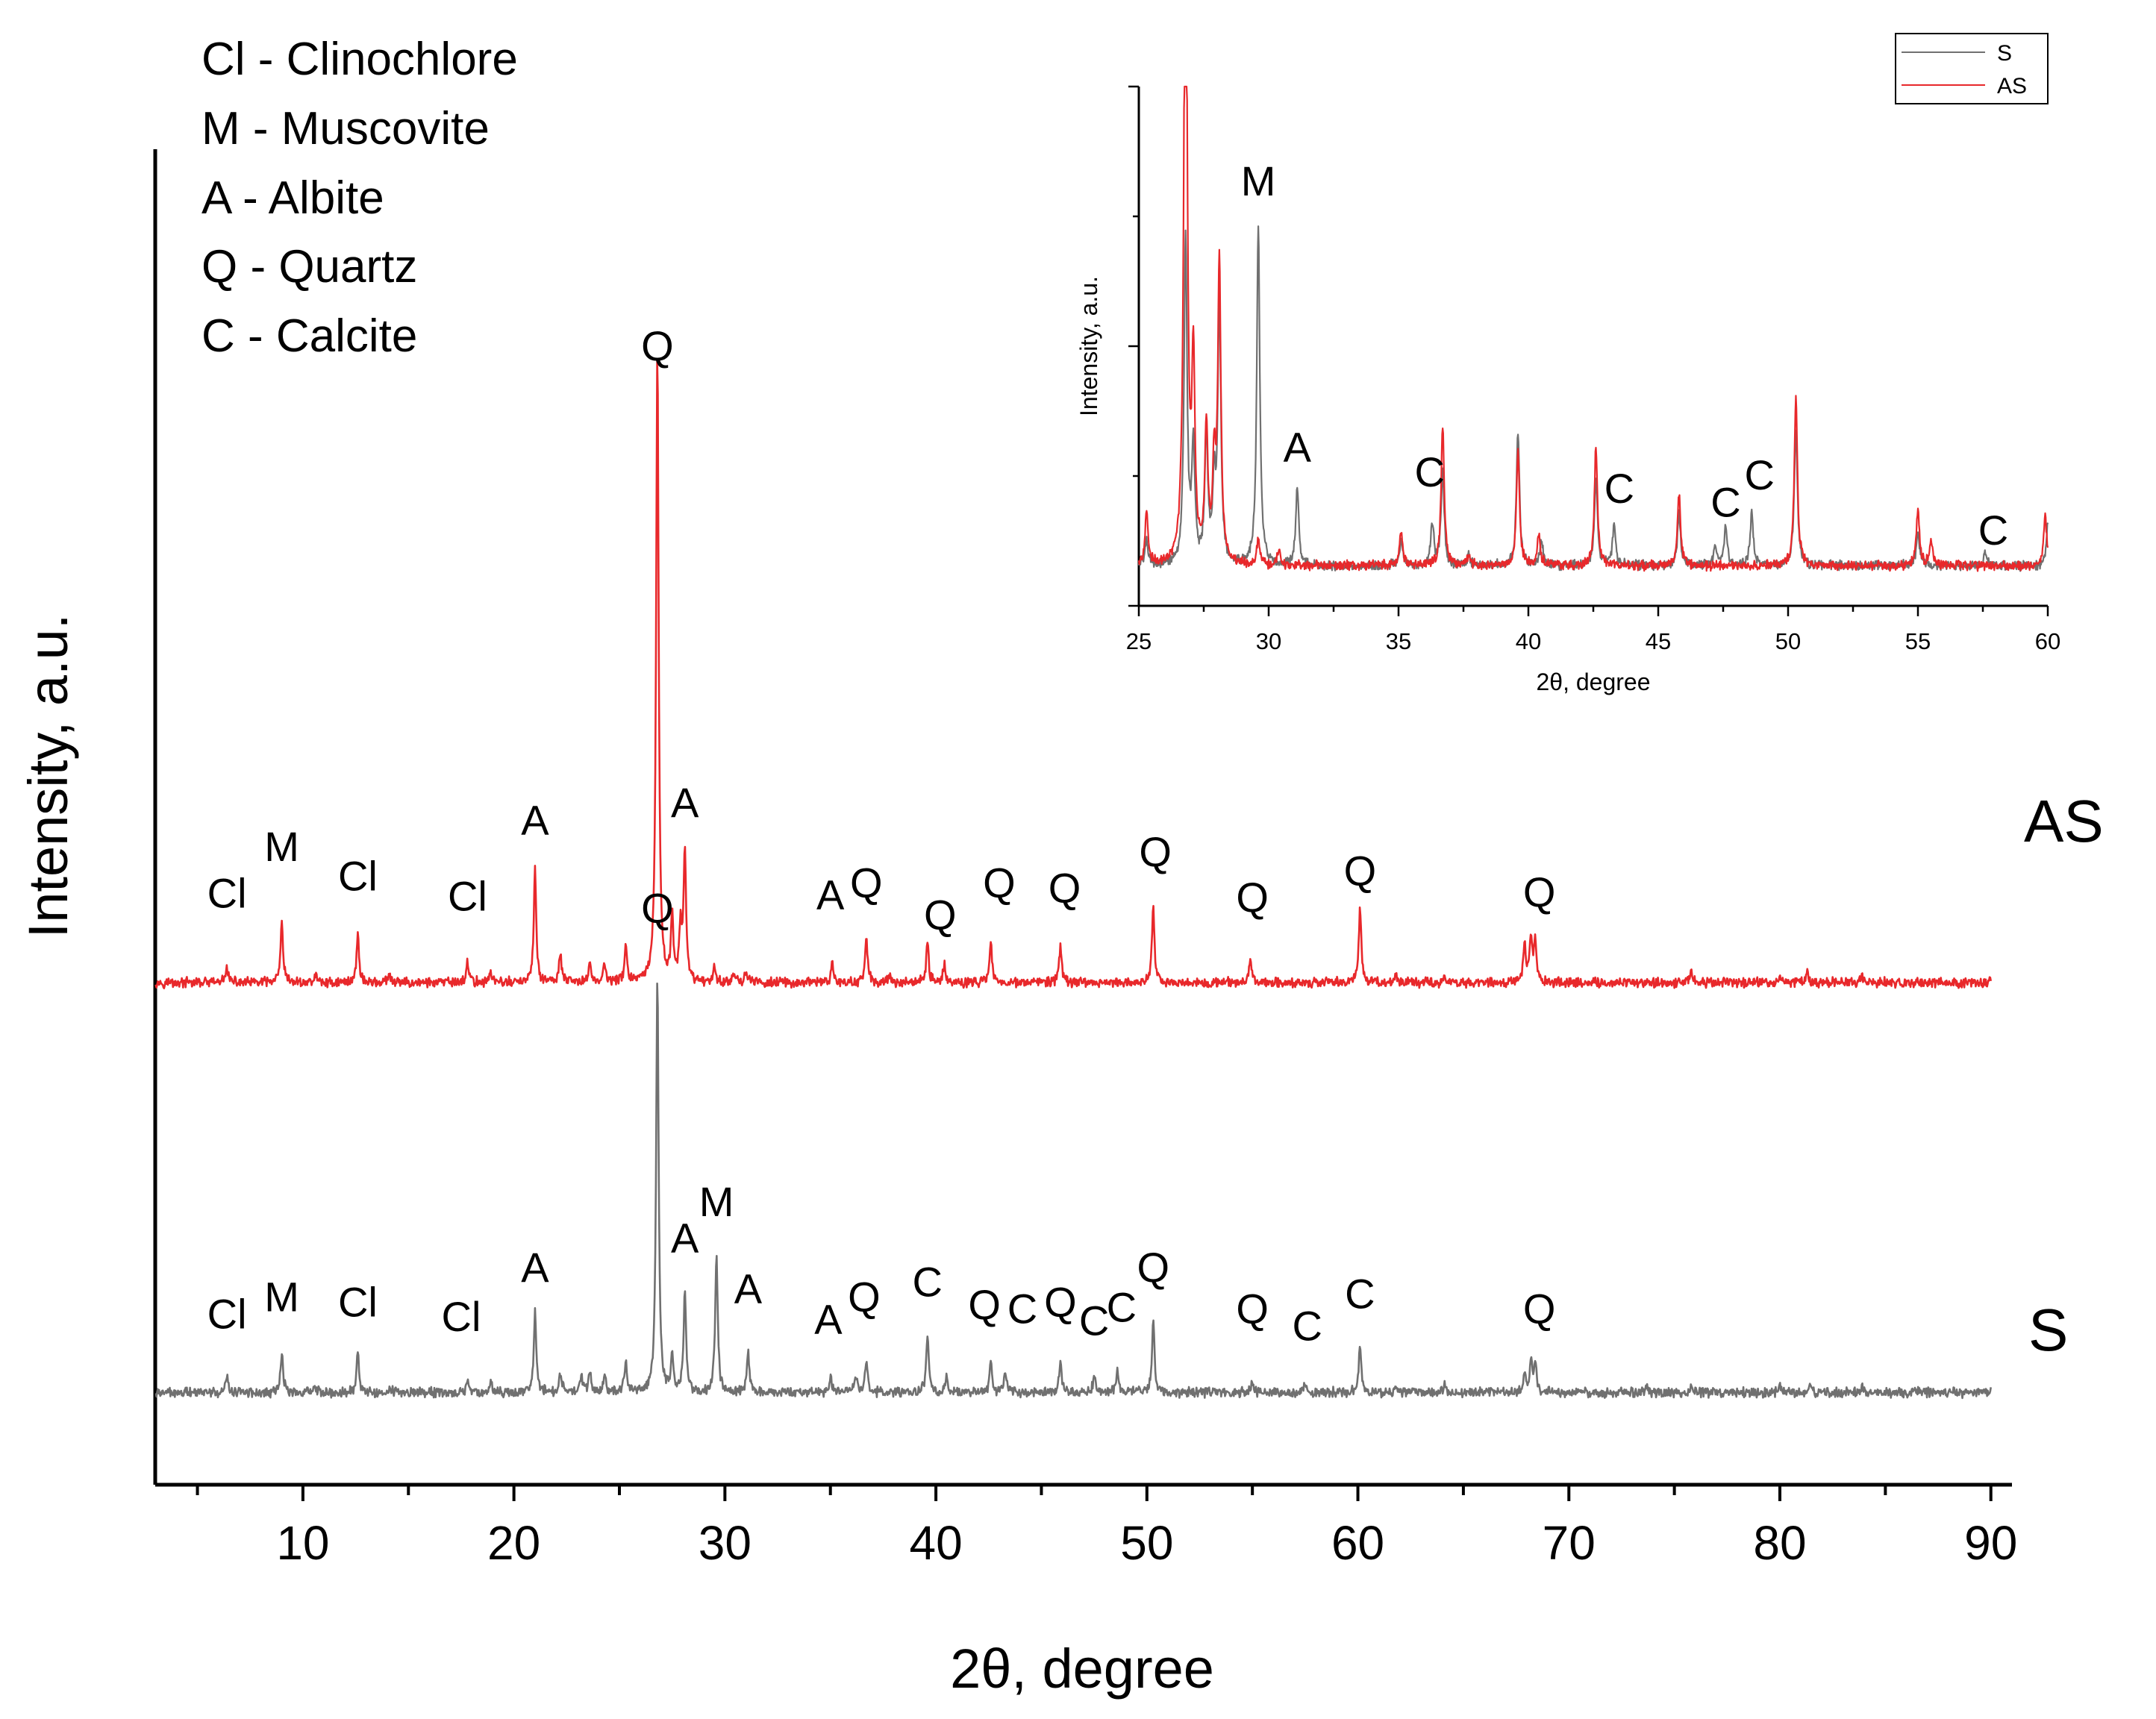 This screenshot has width=2156, height=1719. Describe the element at coordinates (1788, 641) in the screenshot. I see `inset-x-tick-label: 50` at that location.